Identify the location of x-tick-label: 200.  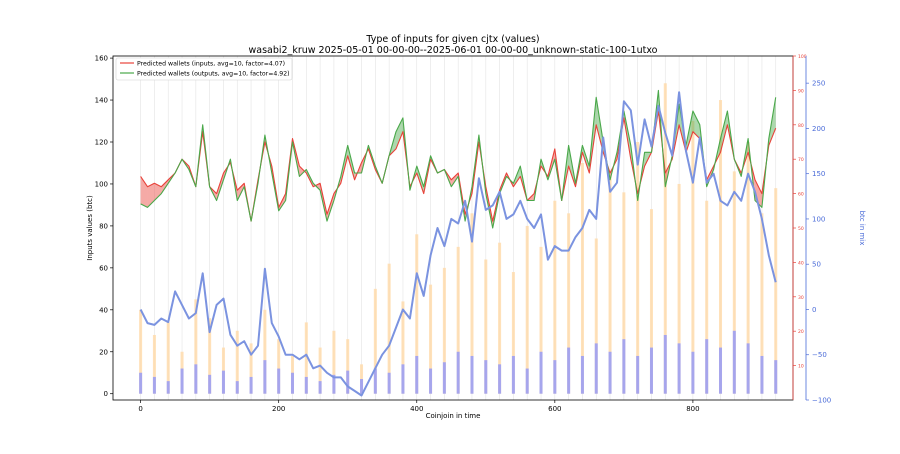
(278, 409).